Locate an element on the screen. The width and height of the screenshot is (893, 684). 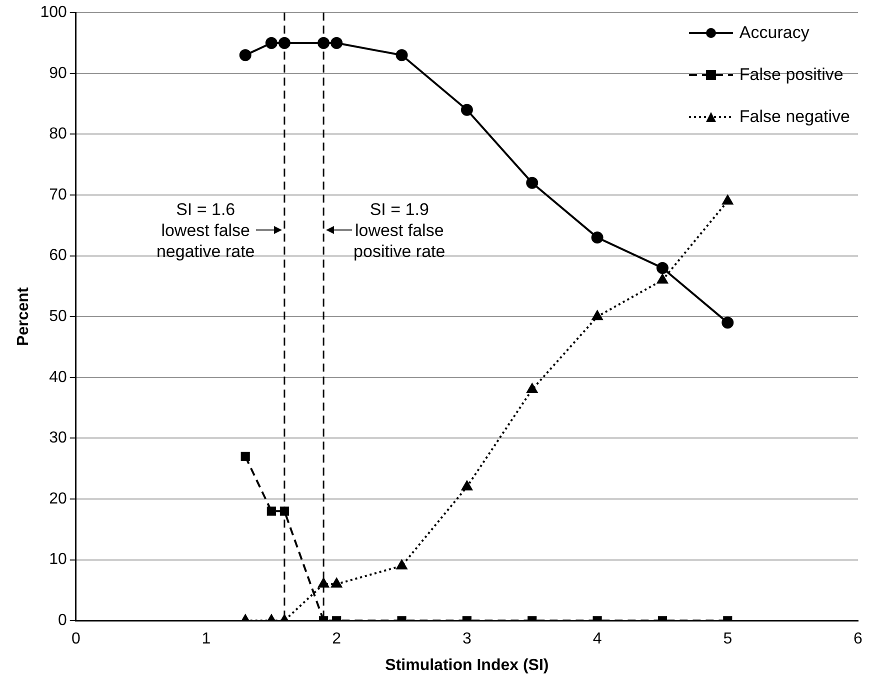
y-tick-label: 0 is located at coordinates (62, 621).